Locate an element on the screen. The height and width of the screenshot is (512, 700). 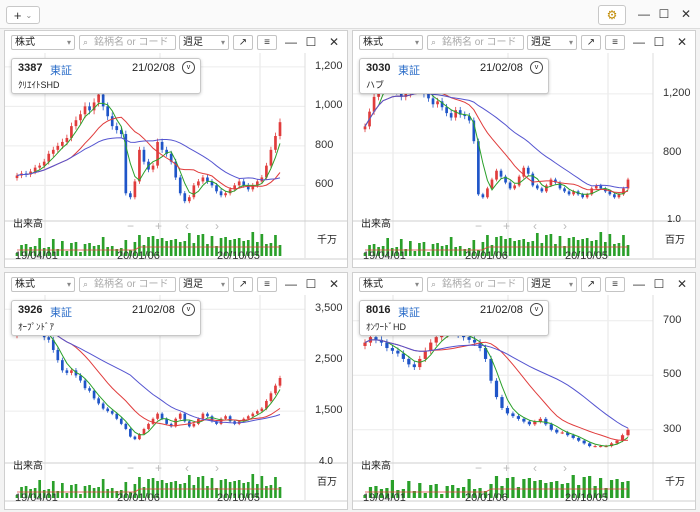
stock-code: 3926 is located at coordinates (30, 310).